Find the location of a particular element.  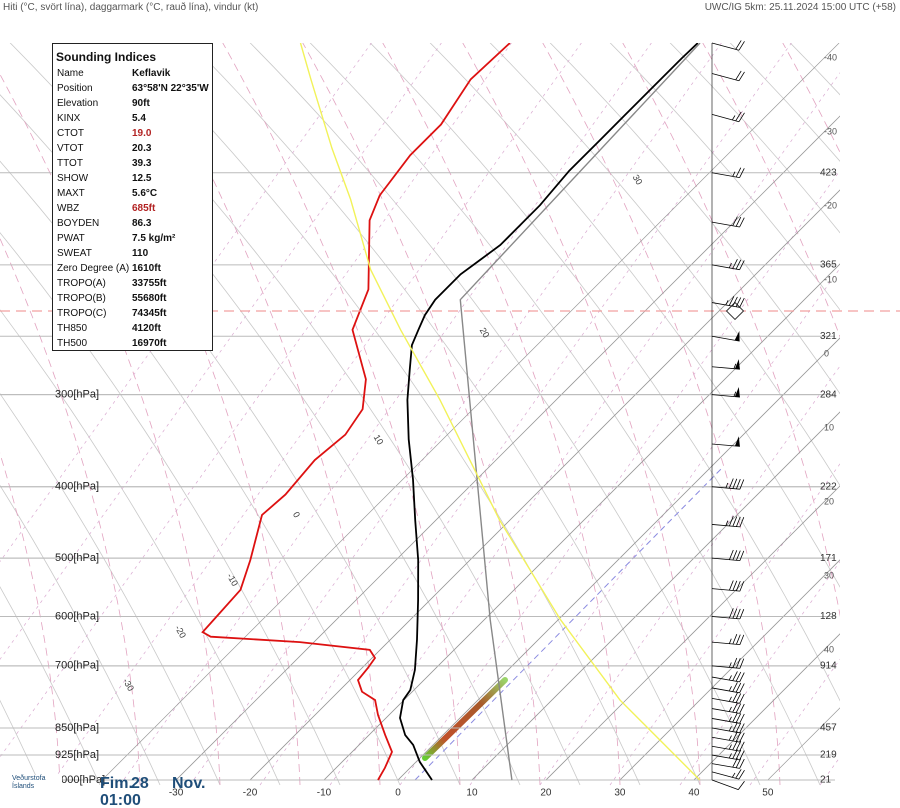

indices-row: TH500 16970ft is located at coordinates (132, 343).